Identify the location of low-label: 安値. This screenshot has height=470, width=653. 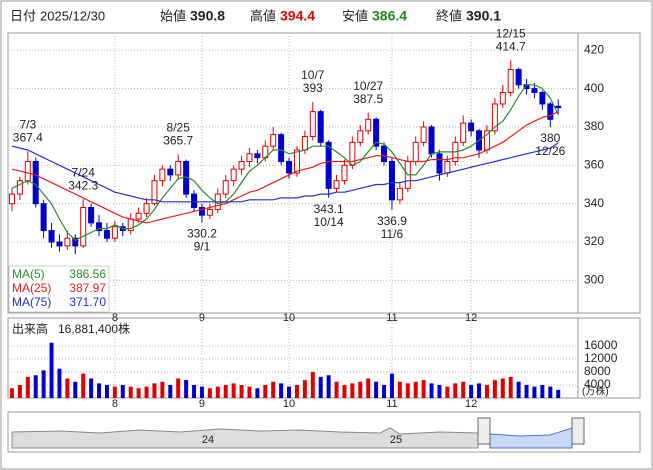
(355, 15).